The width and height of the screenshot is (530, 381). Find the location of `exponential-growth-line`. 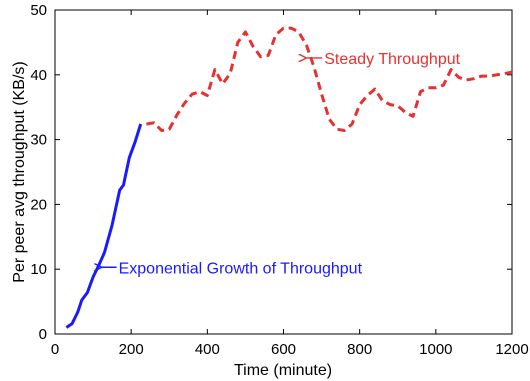

exponential-growth-line is located at coordinates (104, 226).